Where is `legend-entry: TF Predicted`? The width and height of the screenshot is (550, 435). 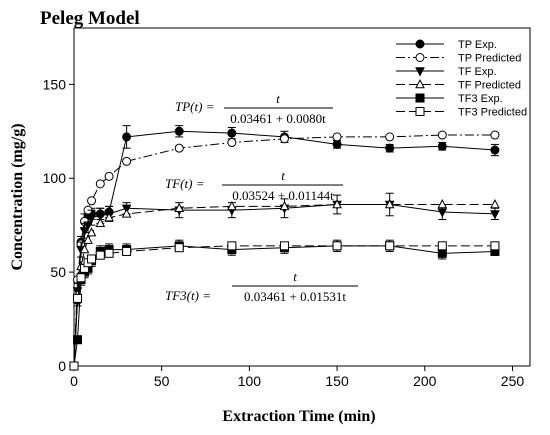
legend-entry: TF Predicted is located at coordinates (458, 85).